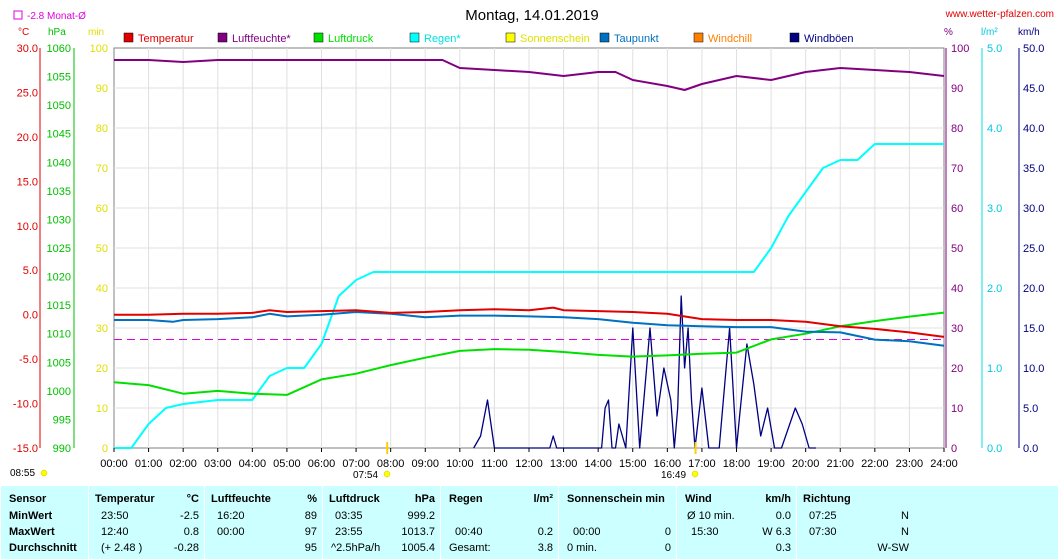 The image size is (1058, 559). Describe the element at coordinates (1033, 49) in the screenshot. I see `wind-tick-label: 50.0` at that location.